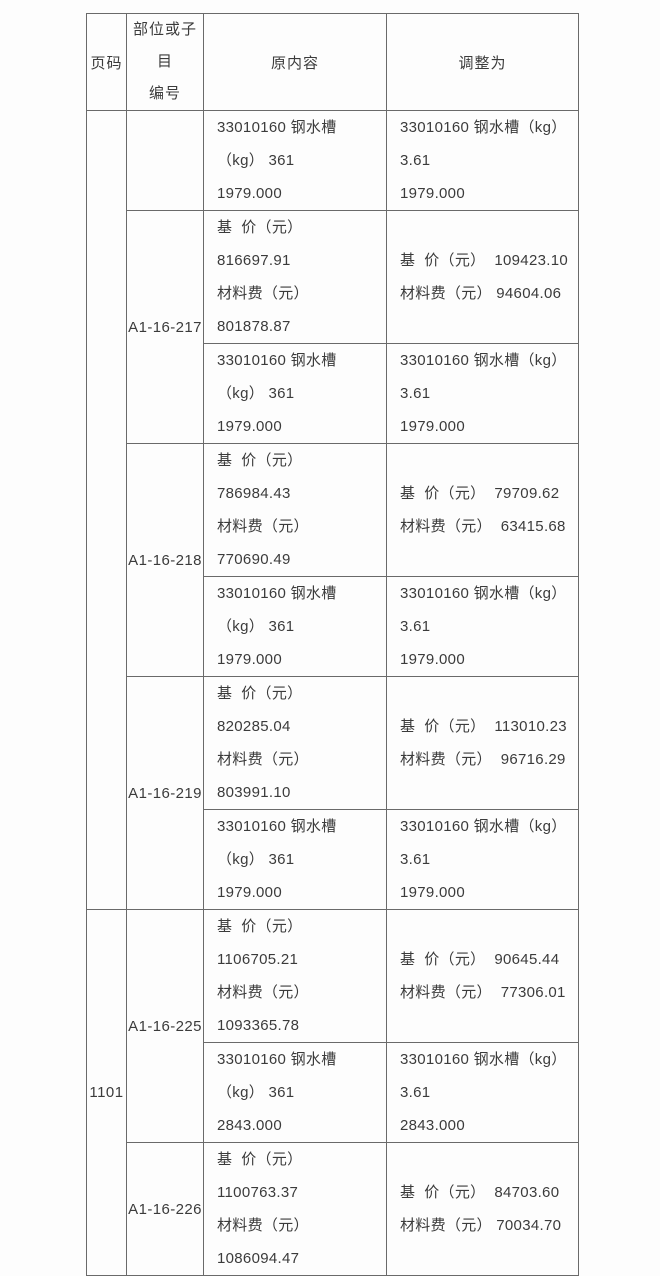 The width and height of the screenshot is (660, 1276). What do you see at coordinates (106, 62) in the screenshot?
I see `column-header-page: 页码` at bounding box center [106, 62].